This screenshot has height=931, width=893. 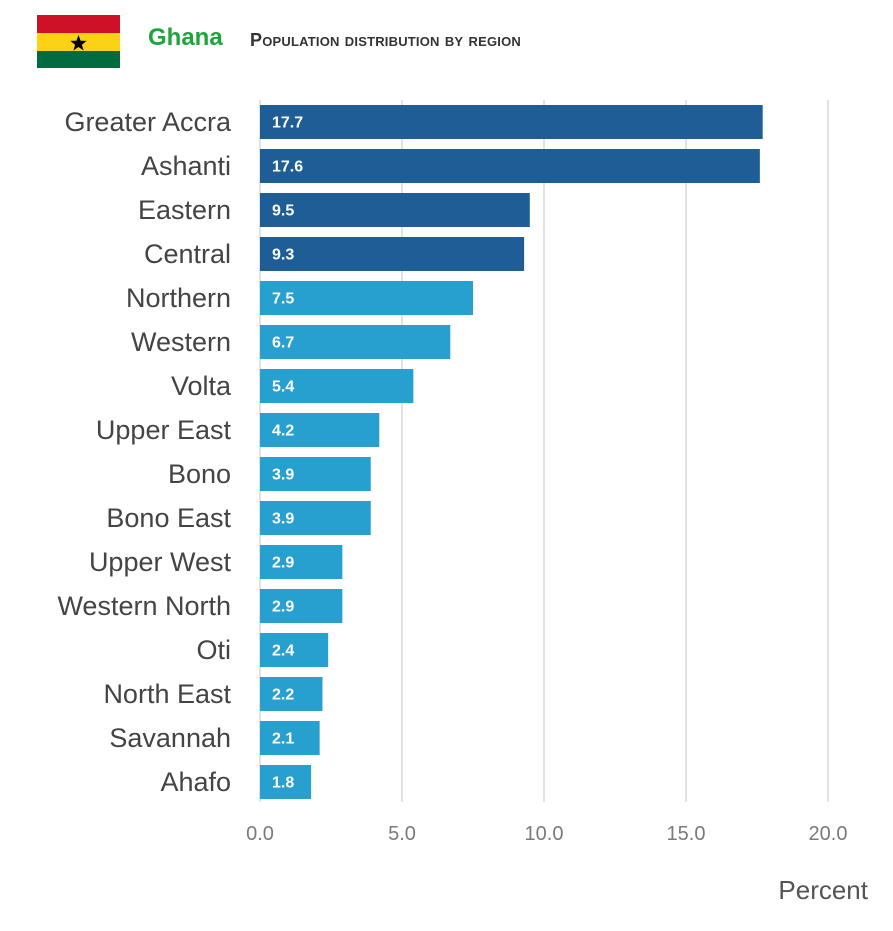 I want to click on category-label: Central, so click(x=187, y=254).